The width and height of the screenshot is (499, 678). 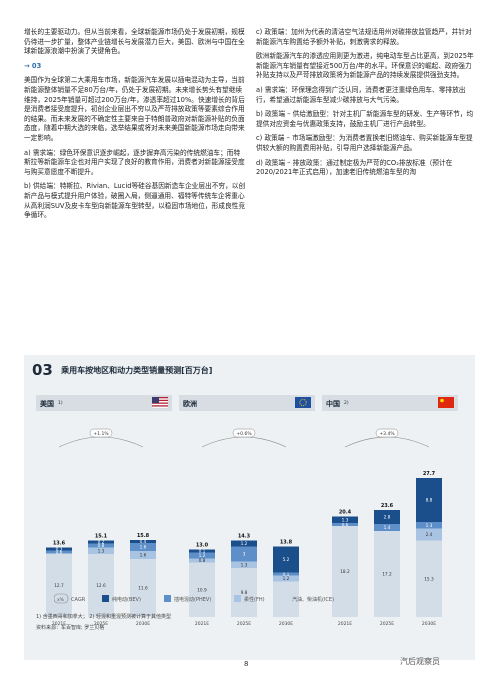 I want to click on cn-flag-icon, so click(x=446, y=402).